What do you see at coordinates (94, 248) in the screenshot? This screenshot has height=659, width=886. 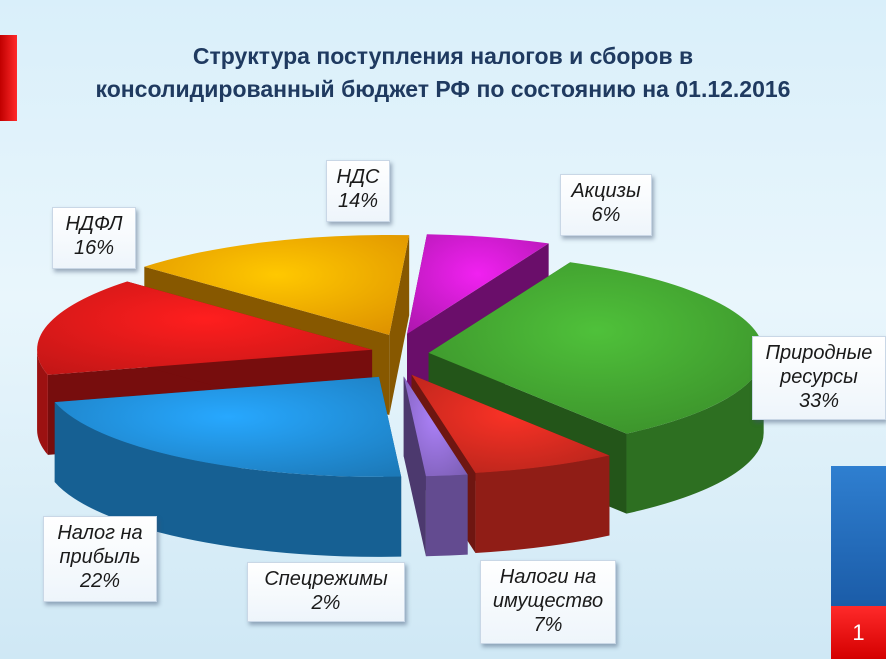 I see `label-pit-value: 16%` at bounding box center [94, 248].